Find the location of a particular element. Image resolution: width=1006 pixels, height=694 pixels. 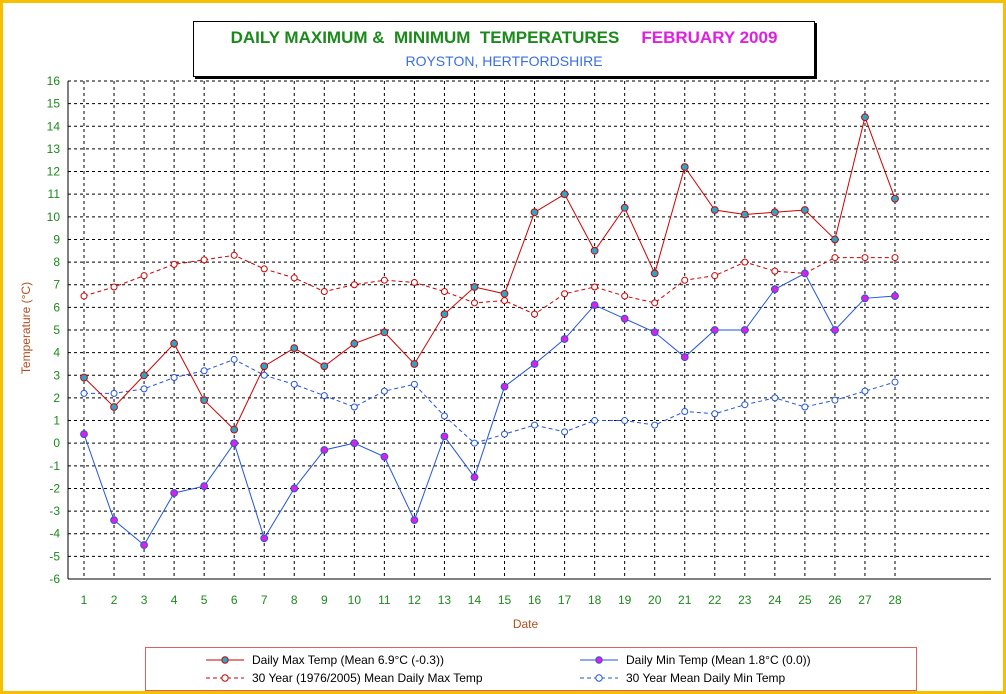

legend-item: 30 Year (1976/2005) Mean Daily Max Temp is located at coordinates (384, 678).